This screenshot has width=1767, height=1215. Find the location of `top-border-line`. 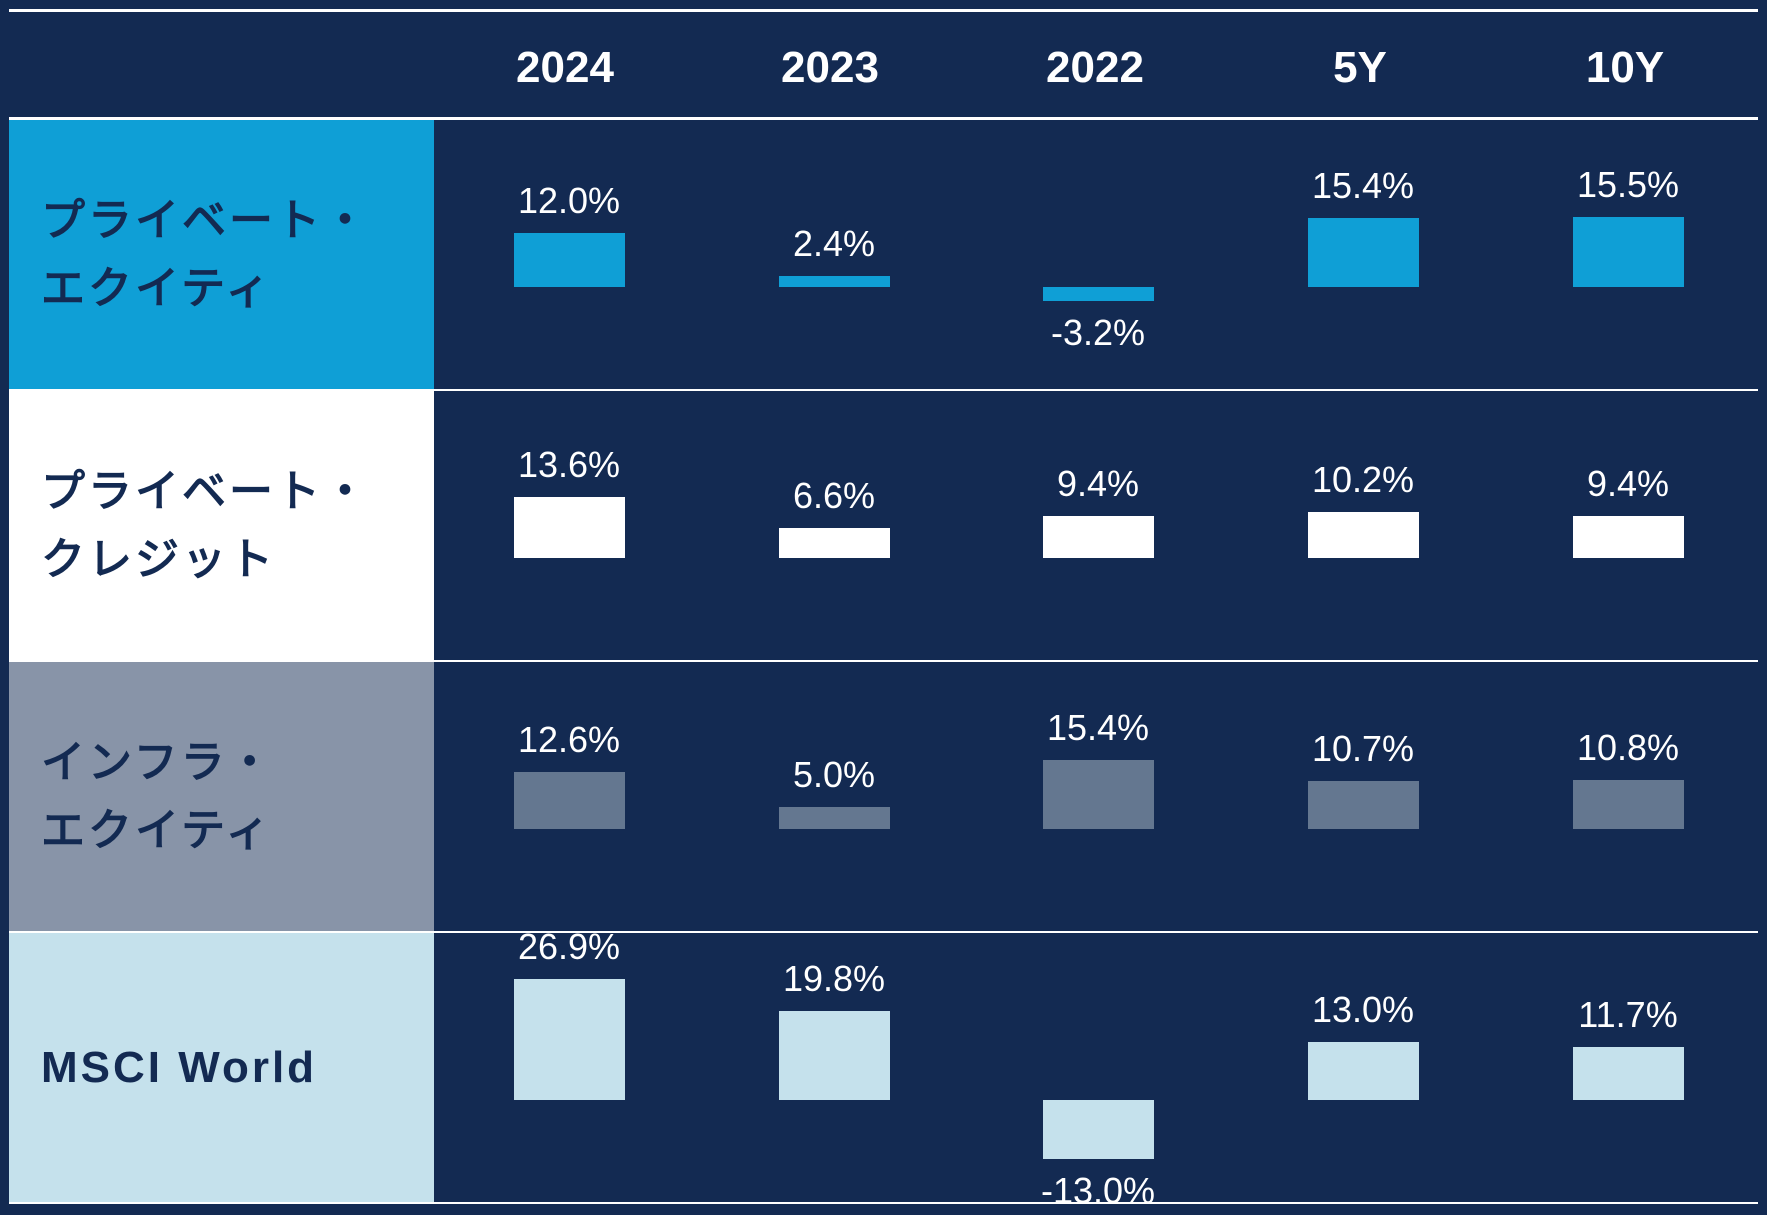

top-border-line is located at coordinates (883, 10).